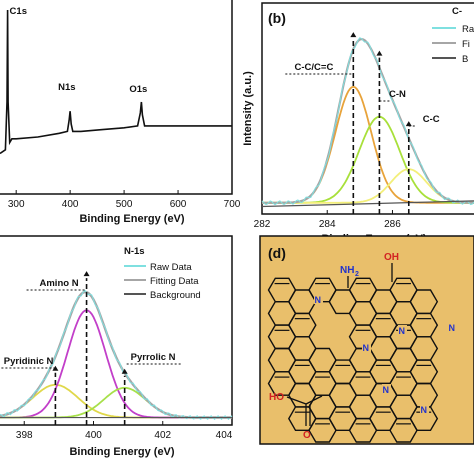 The height and width of the screenshot is (474, 474). Describe the element at coordinates (367, 204) in the screenshot. I see `background-line` at that location.